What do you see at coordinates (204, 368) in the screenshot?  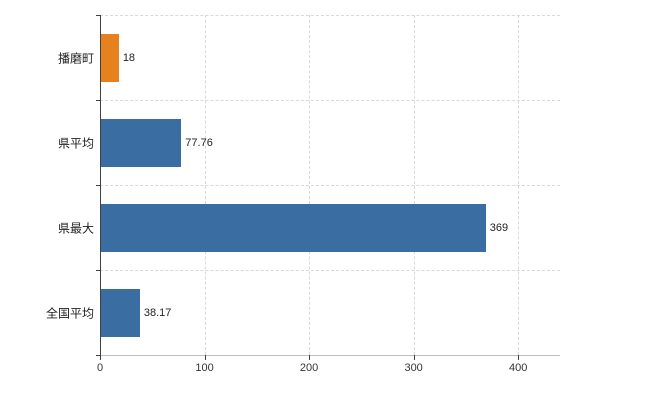 I see `x-axis-tick-label: 100` at bounding box center [204, 368].